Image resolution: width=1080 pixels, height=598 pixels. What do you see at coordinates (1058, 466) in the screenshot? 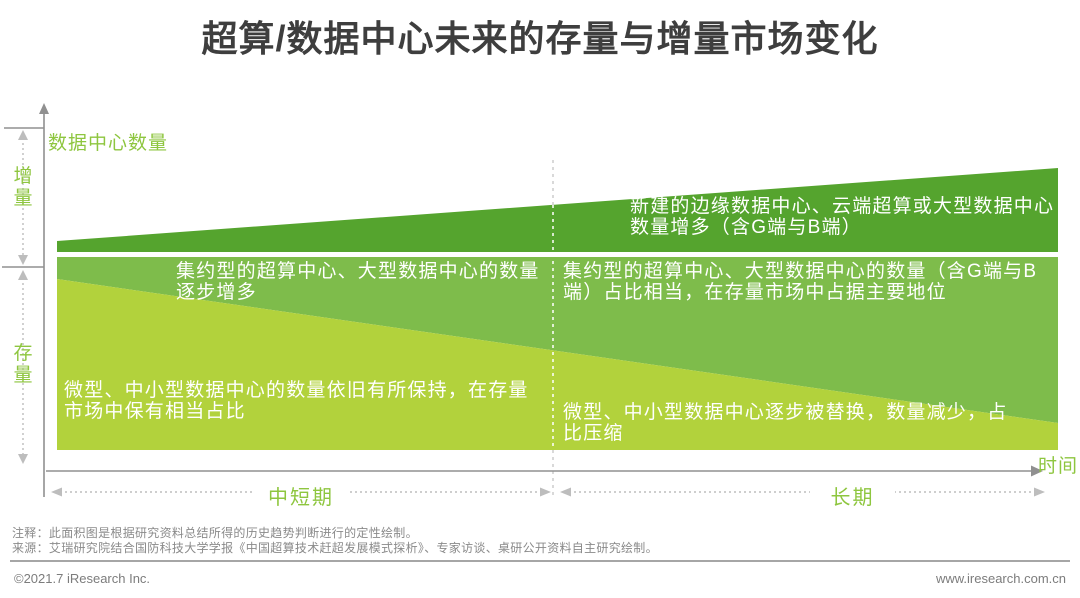
I see `x-axis-label: 时间` at bounding box center [1058, 466].